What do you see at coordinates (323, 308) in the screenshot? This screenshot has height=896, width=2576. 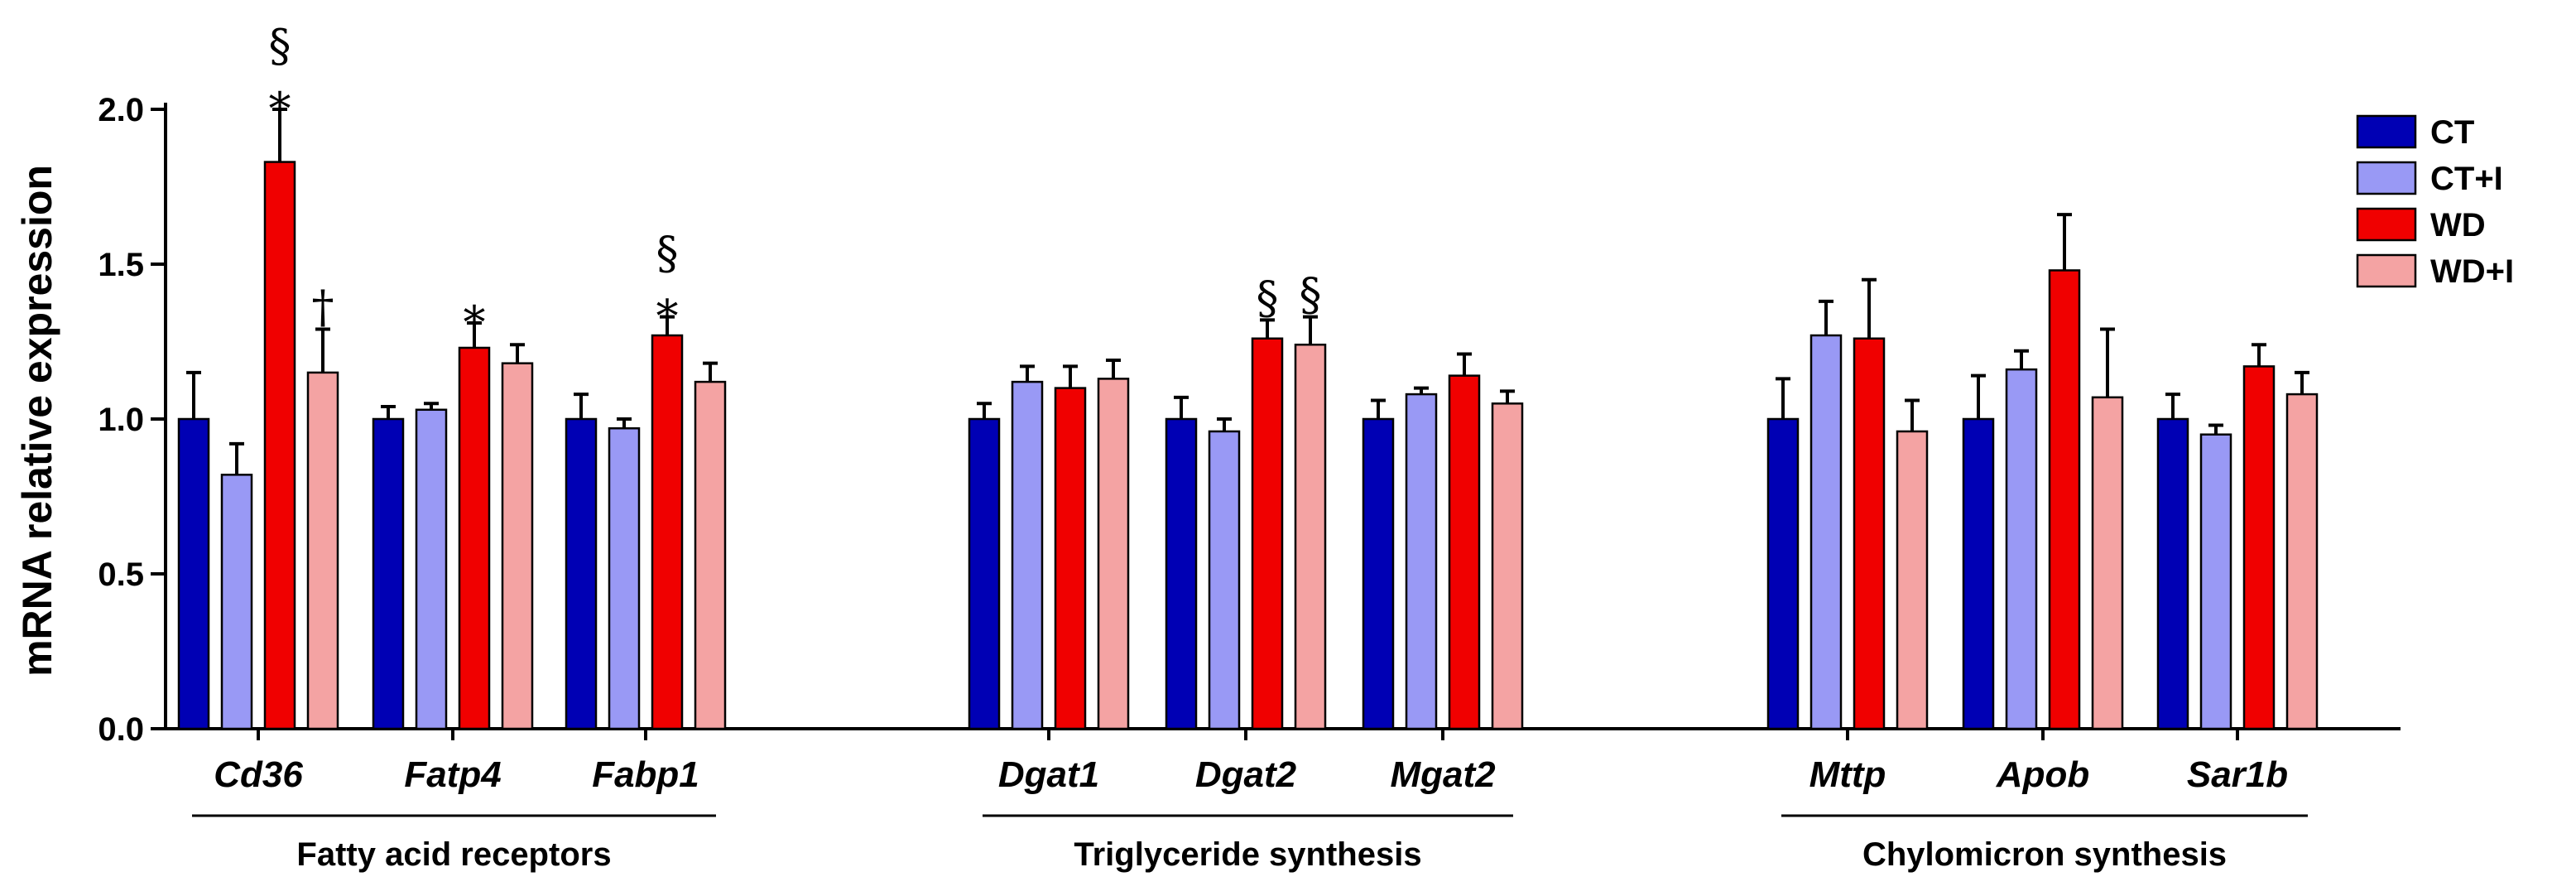 I see `significance-marker: †` at bounding box center [323, 308].